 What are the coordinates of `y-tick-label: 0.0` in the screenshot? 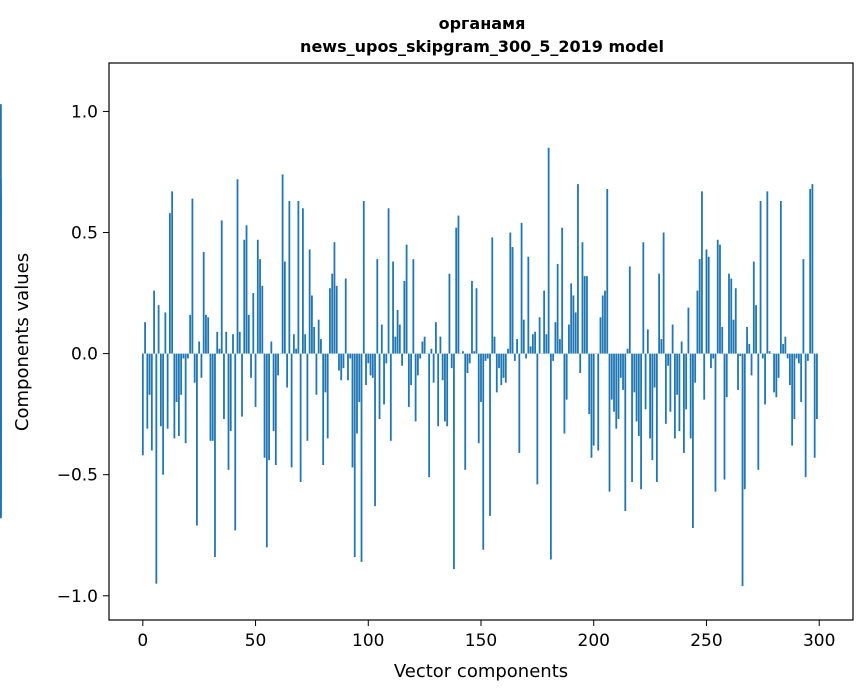 It's located at (84, 355).